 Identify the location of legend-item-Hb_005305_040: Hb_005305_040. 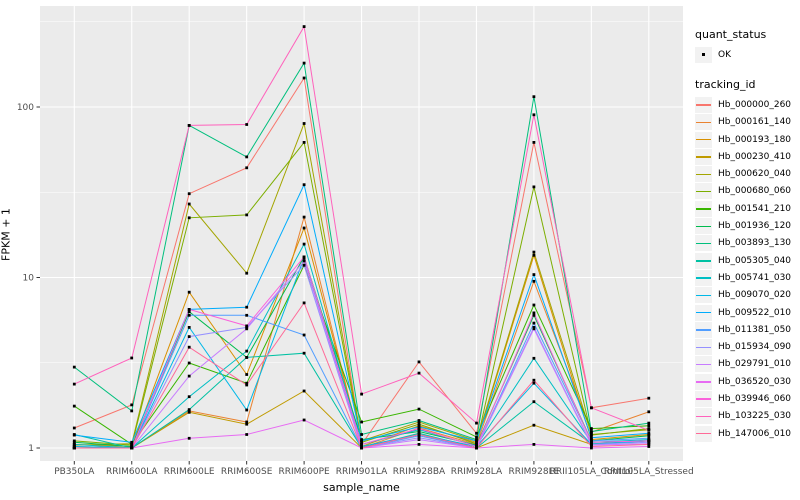
(744, 260).